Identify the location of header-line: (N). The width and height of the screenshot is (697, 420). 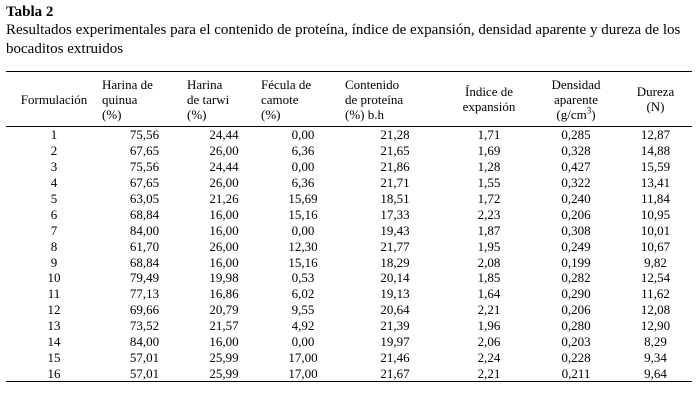
(655, 106).